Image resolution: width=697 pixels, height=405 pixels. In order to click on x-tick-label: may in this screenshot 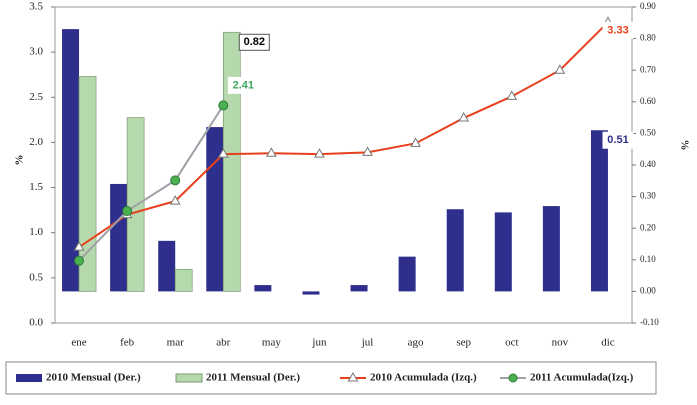, I will do `click(271, 343)`.